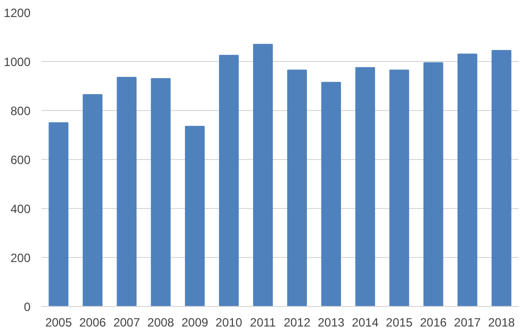 The width and height of the screenshot is (530, 329). Describe the element at coordinates (263, 322) in the screenshot. I see `x-tick-label: 2011` at that location.